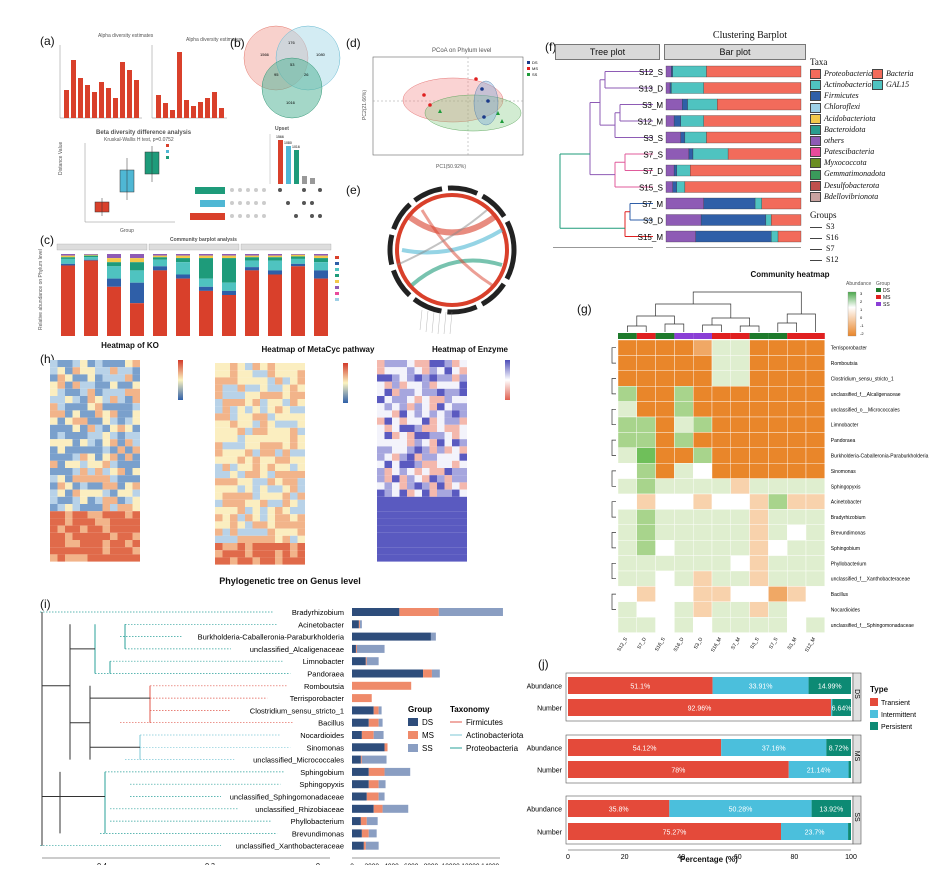 This screenshot has width=930, height=869. I want to click on venn-diagram: 1566 176 1080 95 53 26 1016, so click(292, 72).